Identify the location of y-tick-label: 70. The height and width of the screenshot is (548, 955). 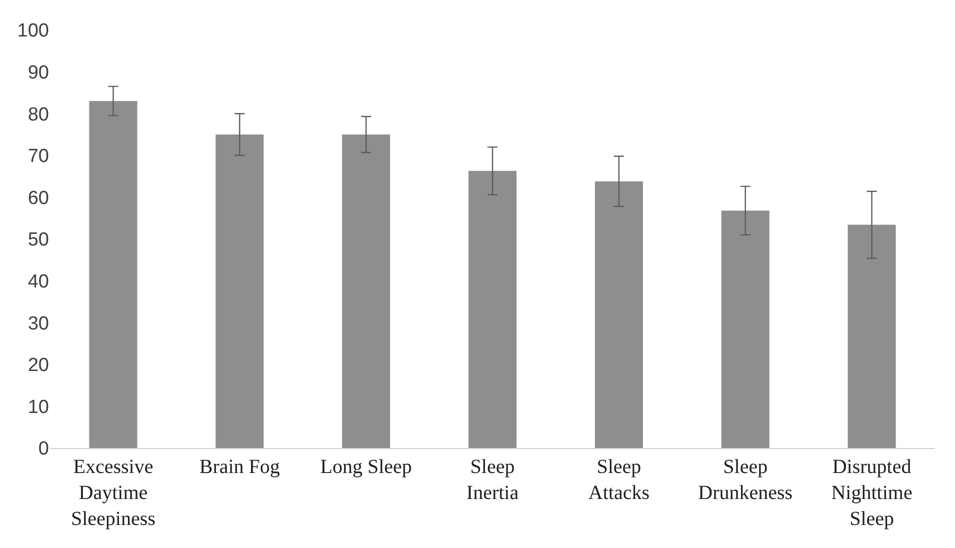
(38, 157).